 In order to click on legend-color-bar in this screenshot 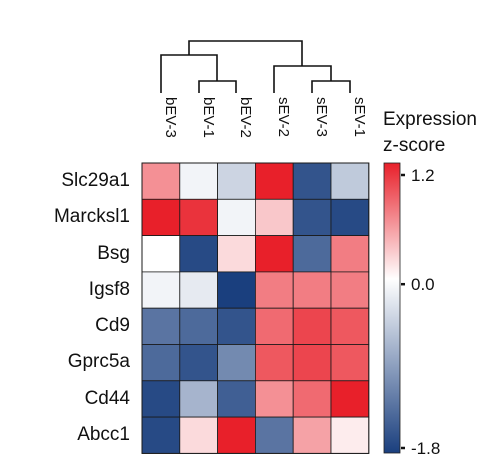, I will do `click(392, 308)`.